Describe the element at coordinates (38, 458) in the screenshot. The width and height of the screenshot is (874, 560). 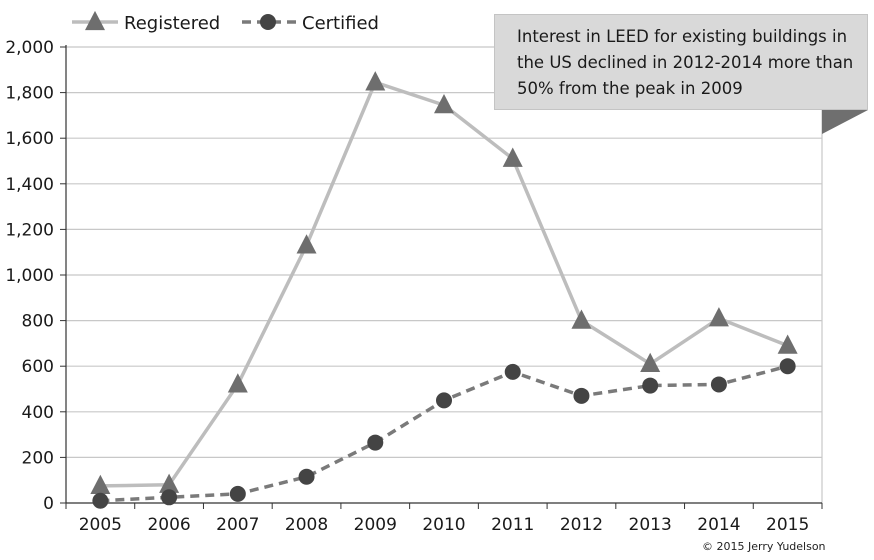
I see `y-tick-label: 200` at that location.